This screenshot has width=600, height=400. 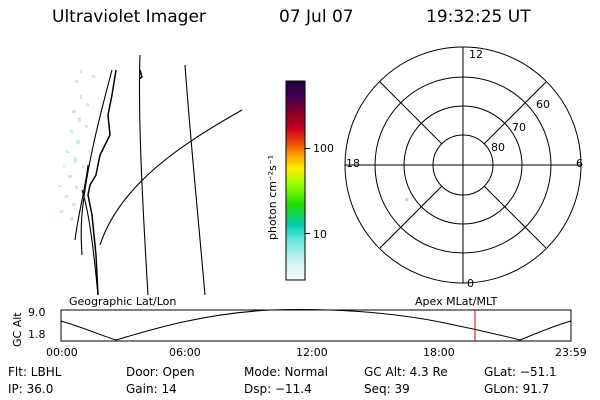 I want to click on gain-value: Gain: 14, so click(x=151, y=389).